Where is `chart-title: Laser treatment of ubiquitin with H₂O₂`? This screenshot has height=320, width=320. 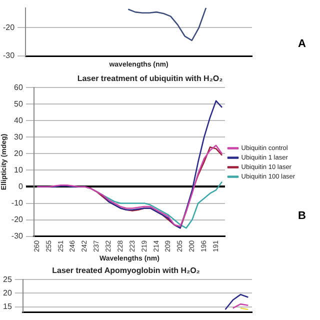
chart-title: Laser treatment of ubiquitin with H₂O₂ is located at coordinates (150, 79).